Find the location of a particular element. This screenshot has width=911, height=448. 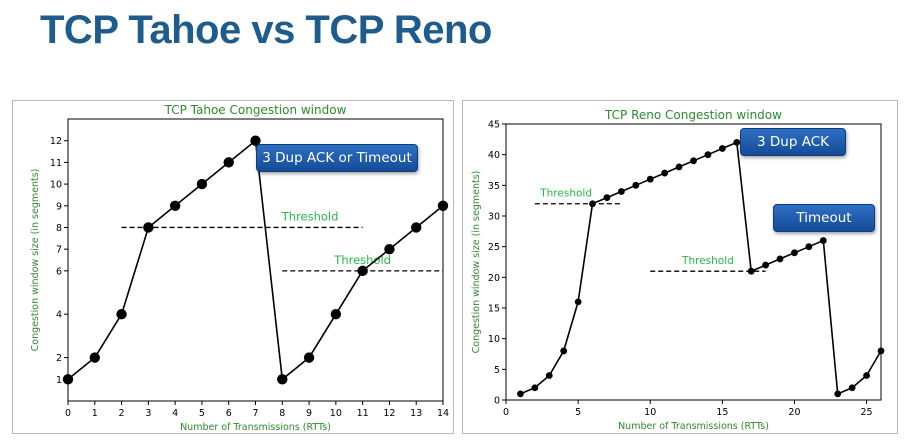

tahoe-y-tick-label: 4 is located at coordinates (59, 315).